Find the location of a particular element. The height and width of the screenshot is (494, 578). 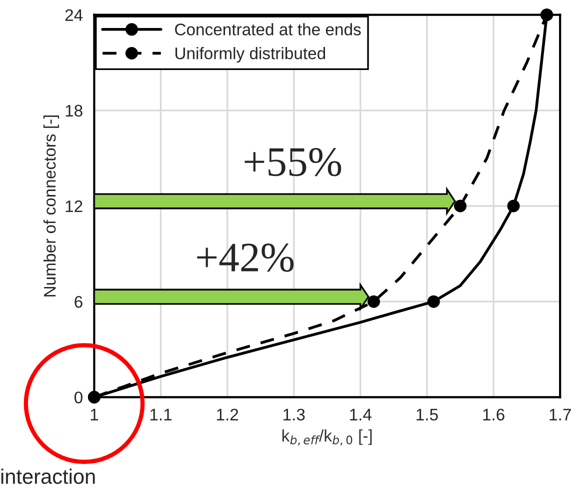

x-tick-label: 1.2 is located at coordinates (227, 414).